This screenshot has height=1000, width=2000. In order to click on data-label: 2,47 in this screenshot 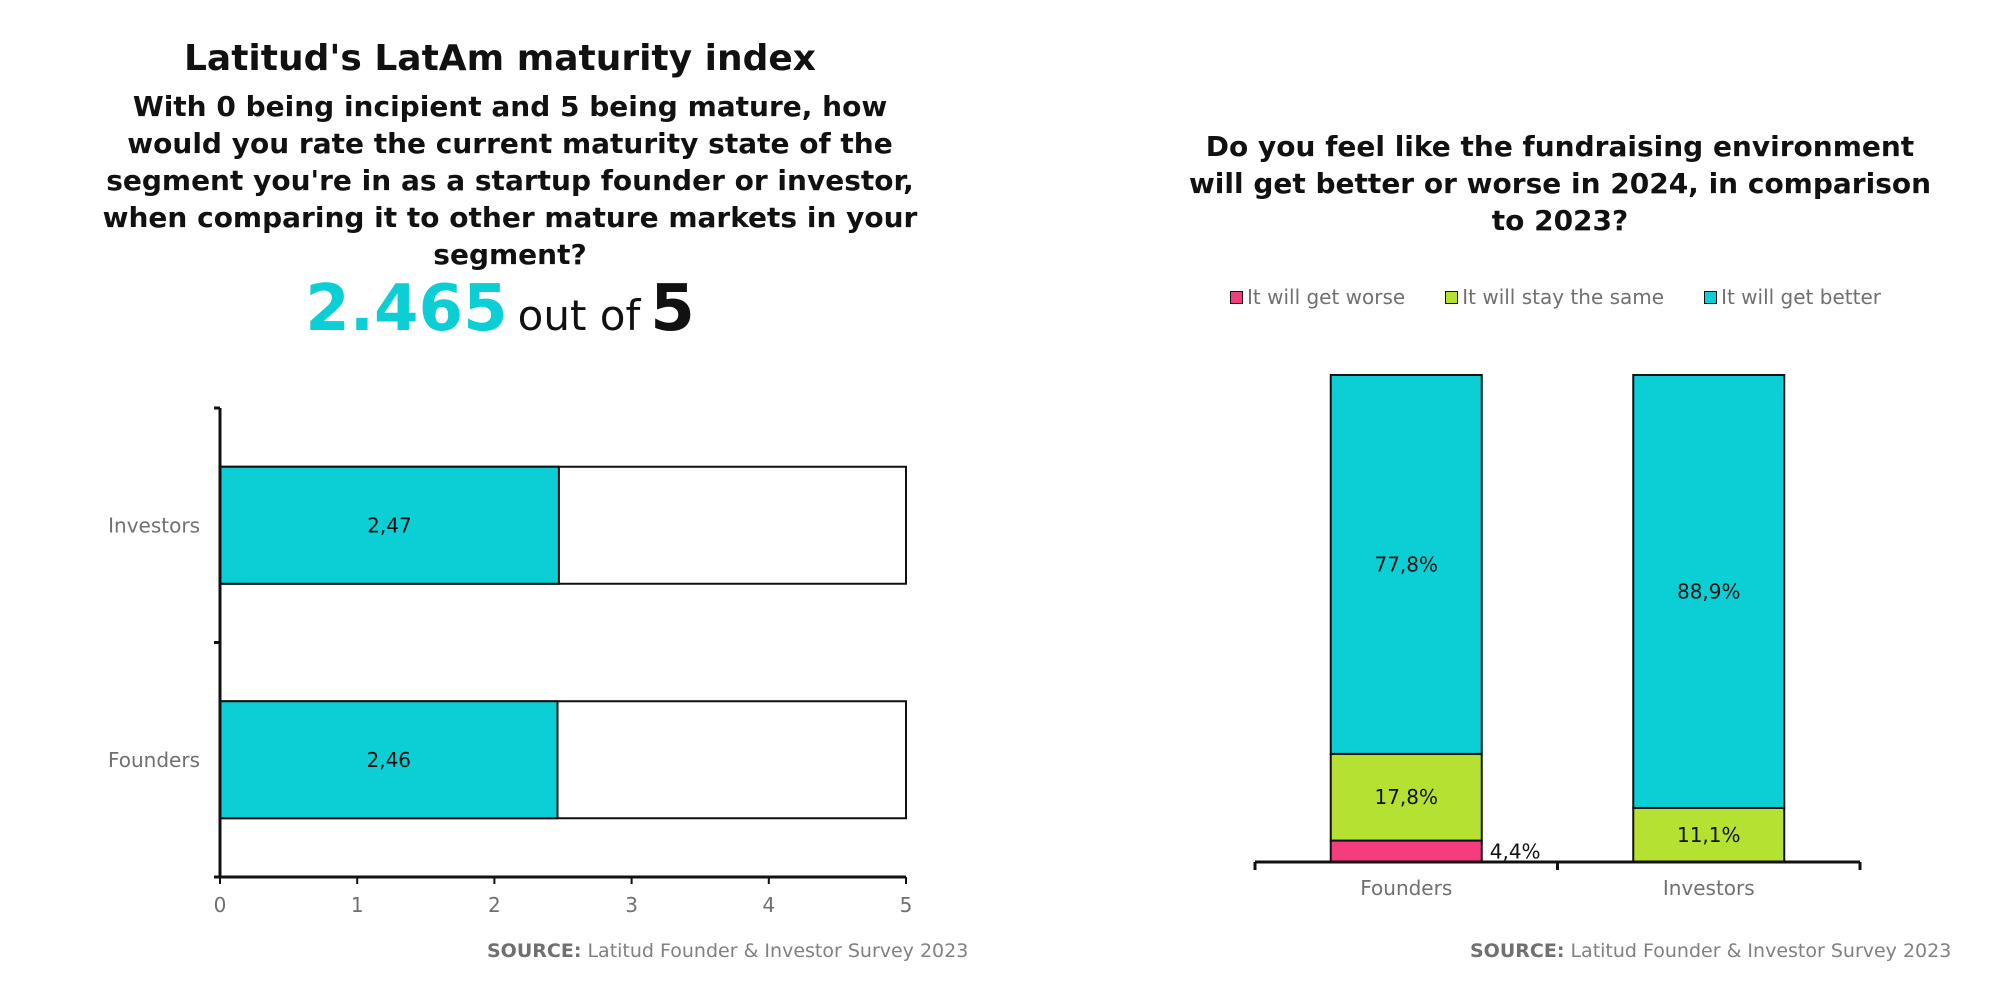, I will do `click(389, 525)`.